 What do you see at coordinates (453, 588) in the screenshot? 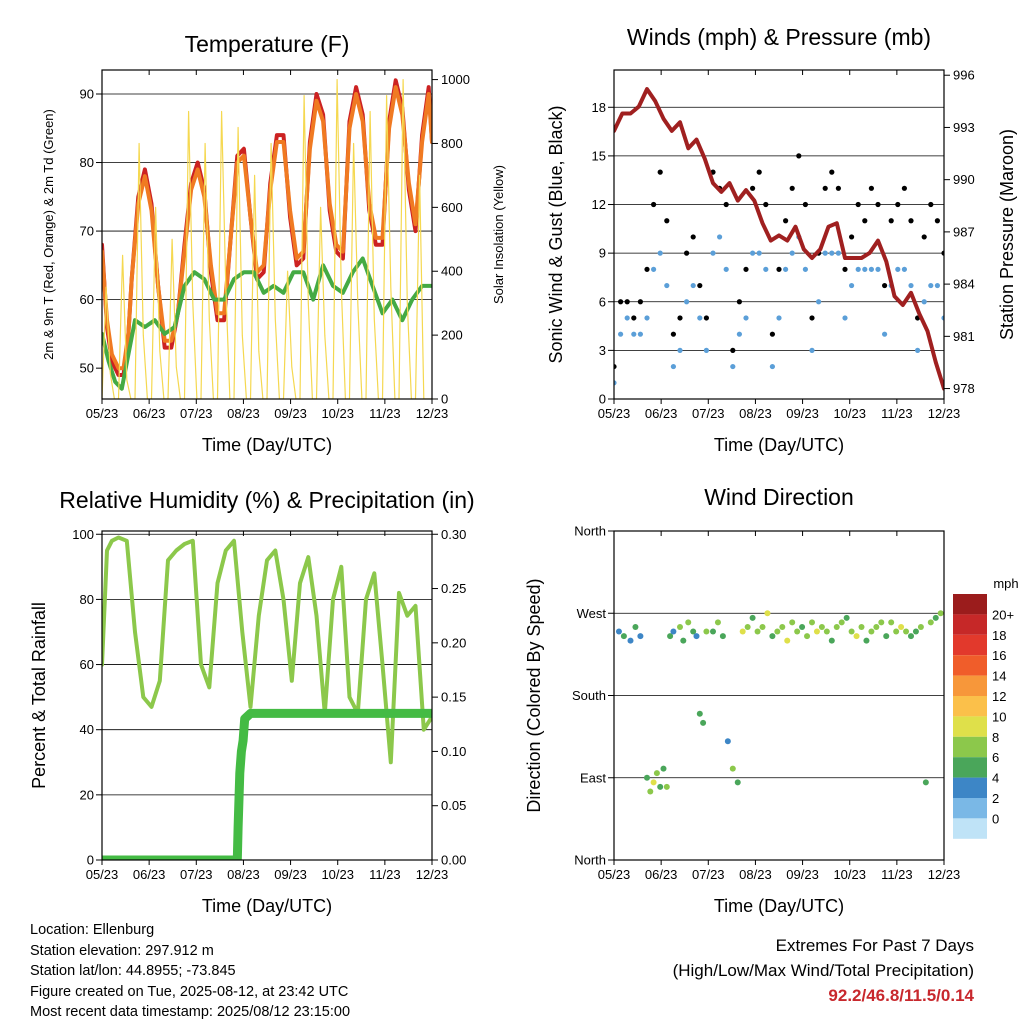
I see `y2-tick-label: 0.25` at bounding box center [453, 588].